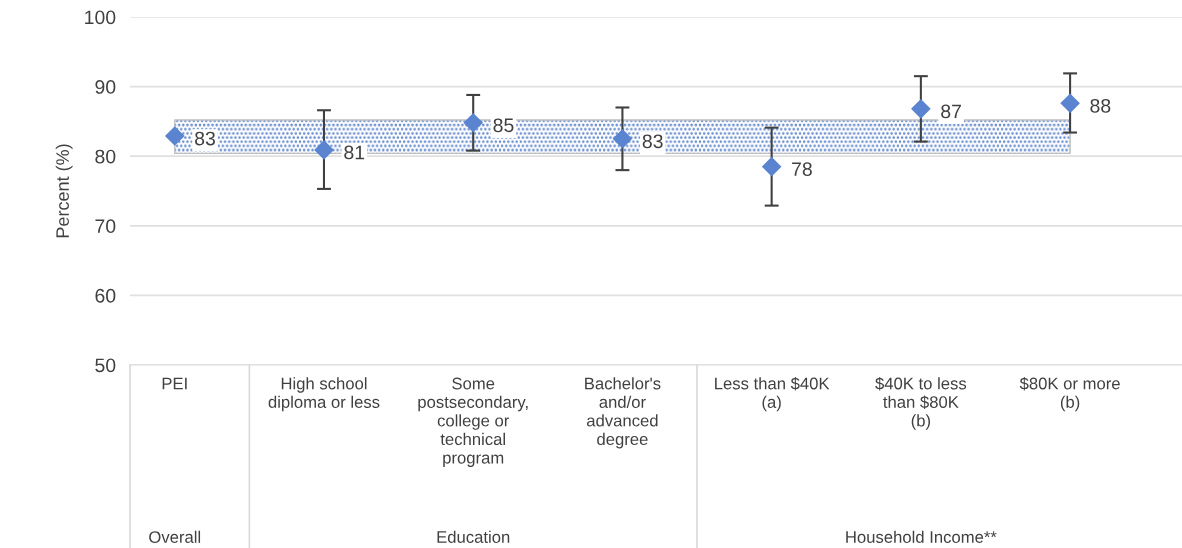 The width and height of the screenshot is (1182, 548). Describe the element at coordinates (105, 226) in the screenshot. I see `y-tick-label: 70` at that location.